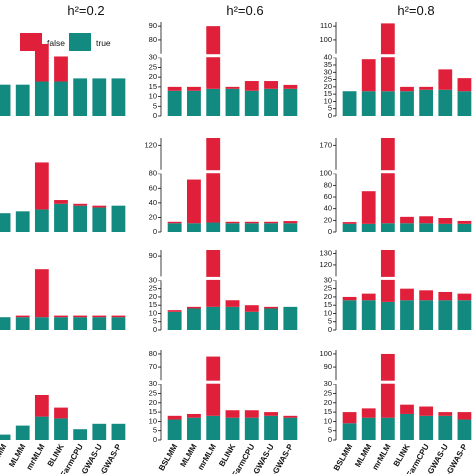  I want to click on y-tick-label: 120, so click(150, 144).